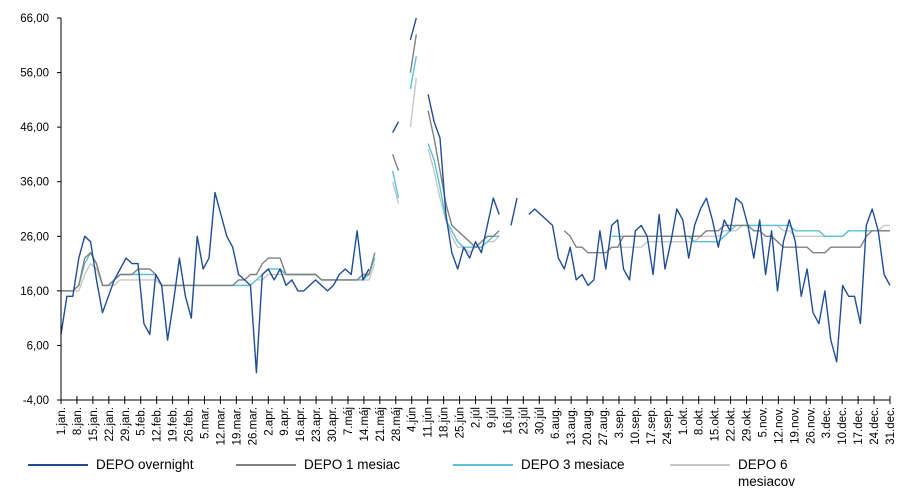  What do you see at coordinates (700, 465) in the screenshot?
I see `legend-swatch-6m` at bounding box center [700, 465].